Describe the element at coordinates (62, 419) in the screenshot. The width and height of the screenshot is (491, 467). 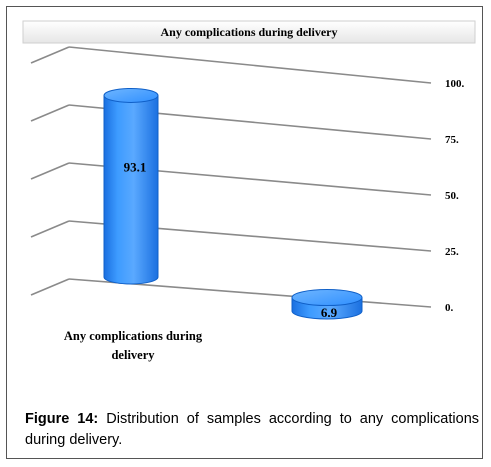
I see `caption-label: Figure 14:` at that location.